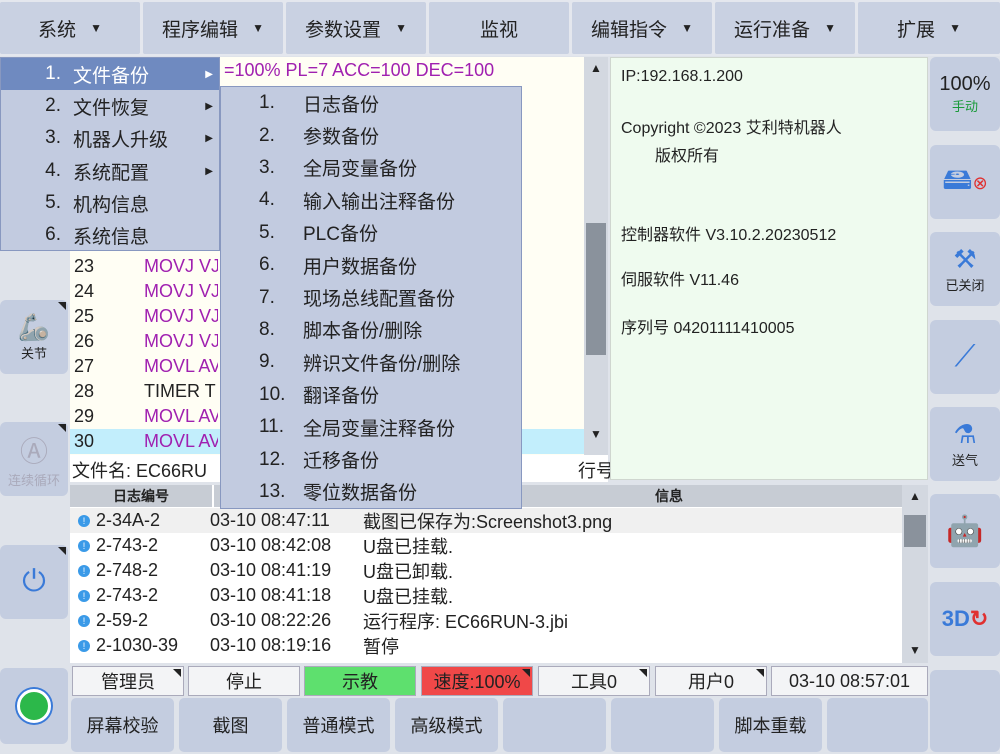 This screenshot has height=754, width=1000. Describe the element at coordinates (371, 427) in the screenshot. I see `submenu-item: 11. 全局变量注释备份` at that location.